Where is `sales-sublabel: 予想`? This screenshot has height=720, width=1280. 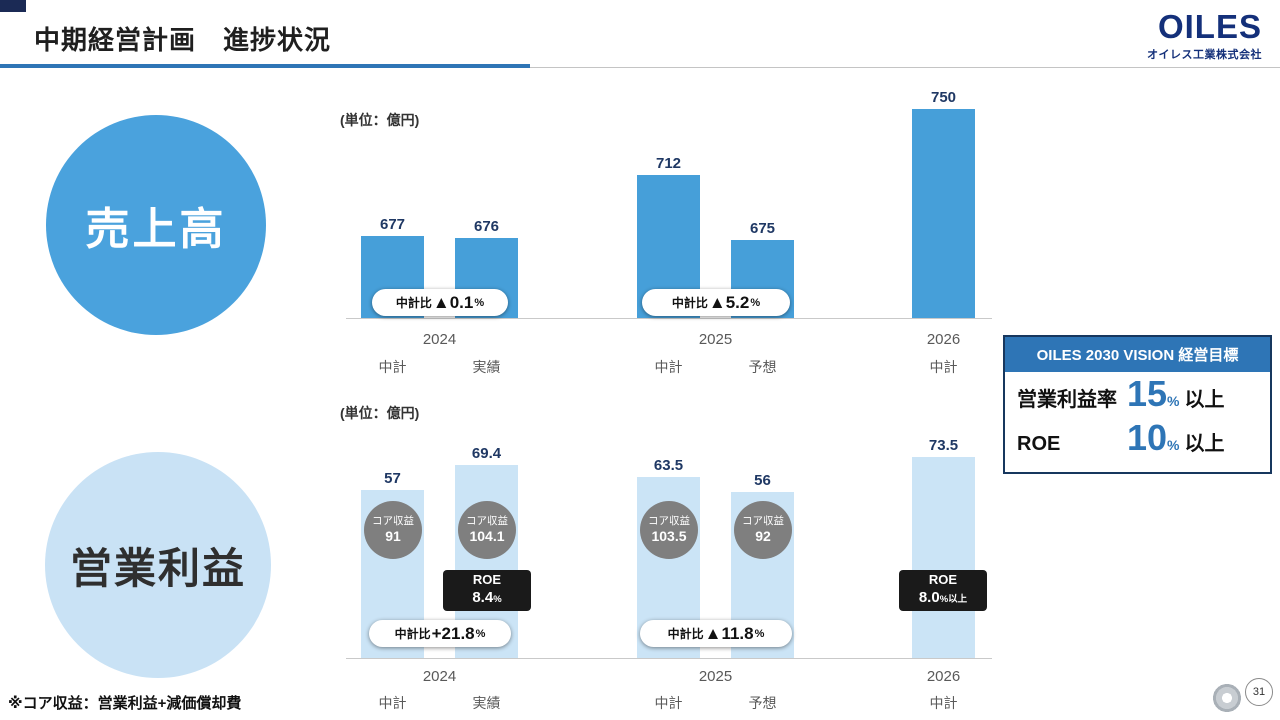 sales-sublabel: 予想 is located at coordinates (762, 367).